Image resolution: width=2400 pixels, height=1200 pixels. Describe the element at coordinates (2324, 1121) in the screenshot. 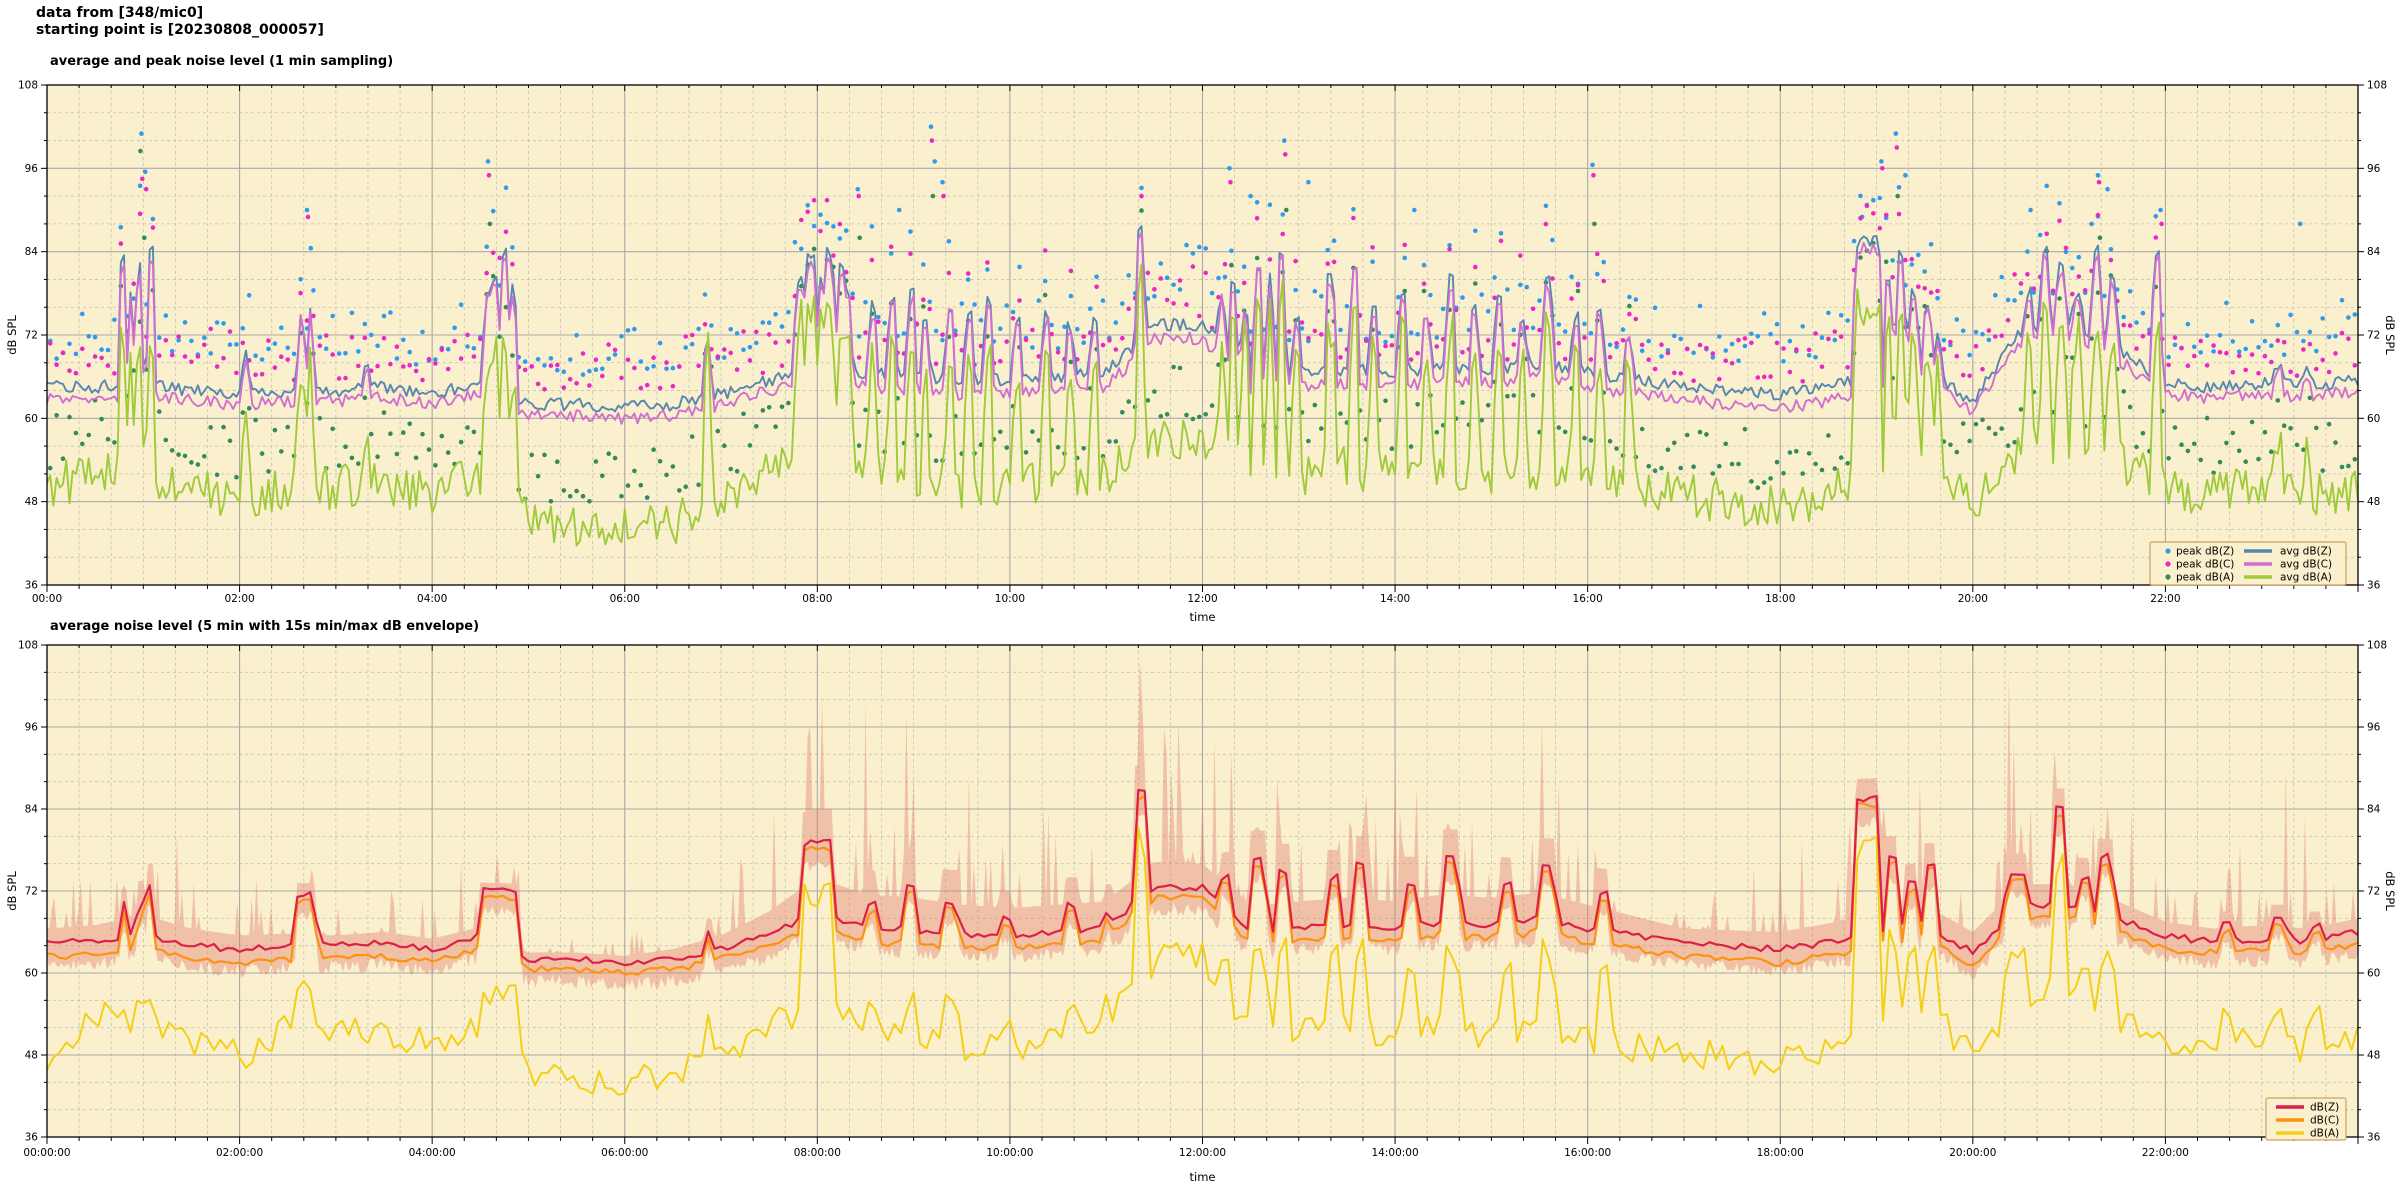

I see `legend-label-dbc: dB(C)` at that location.